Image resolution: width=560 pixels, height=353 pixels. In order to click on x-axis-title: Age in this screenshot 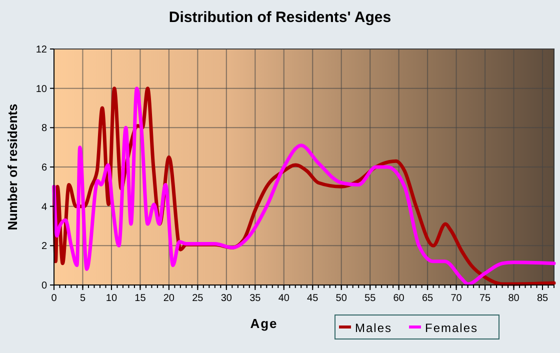, I will do `click(264, 323)`.